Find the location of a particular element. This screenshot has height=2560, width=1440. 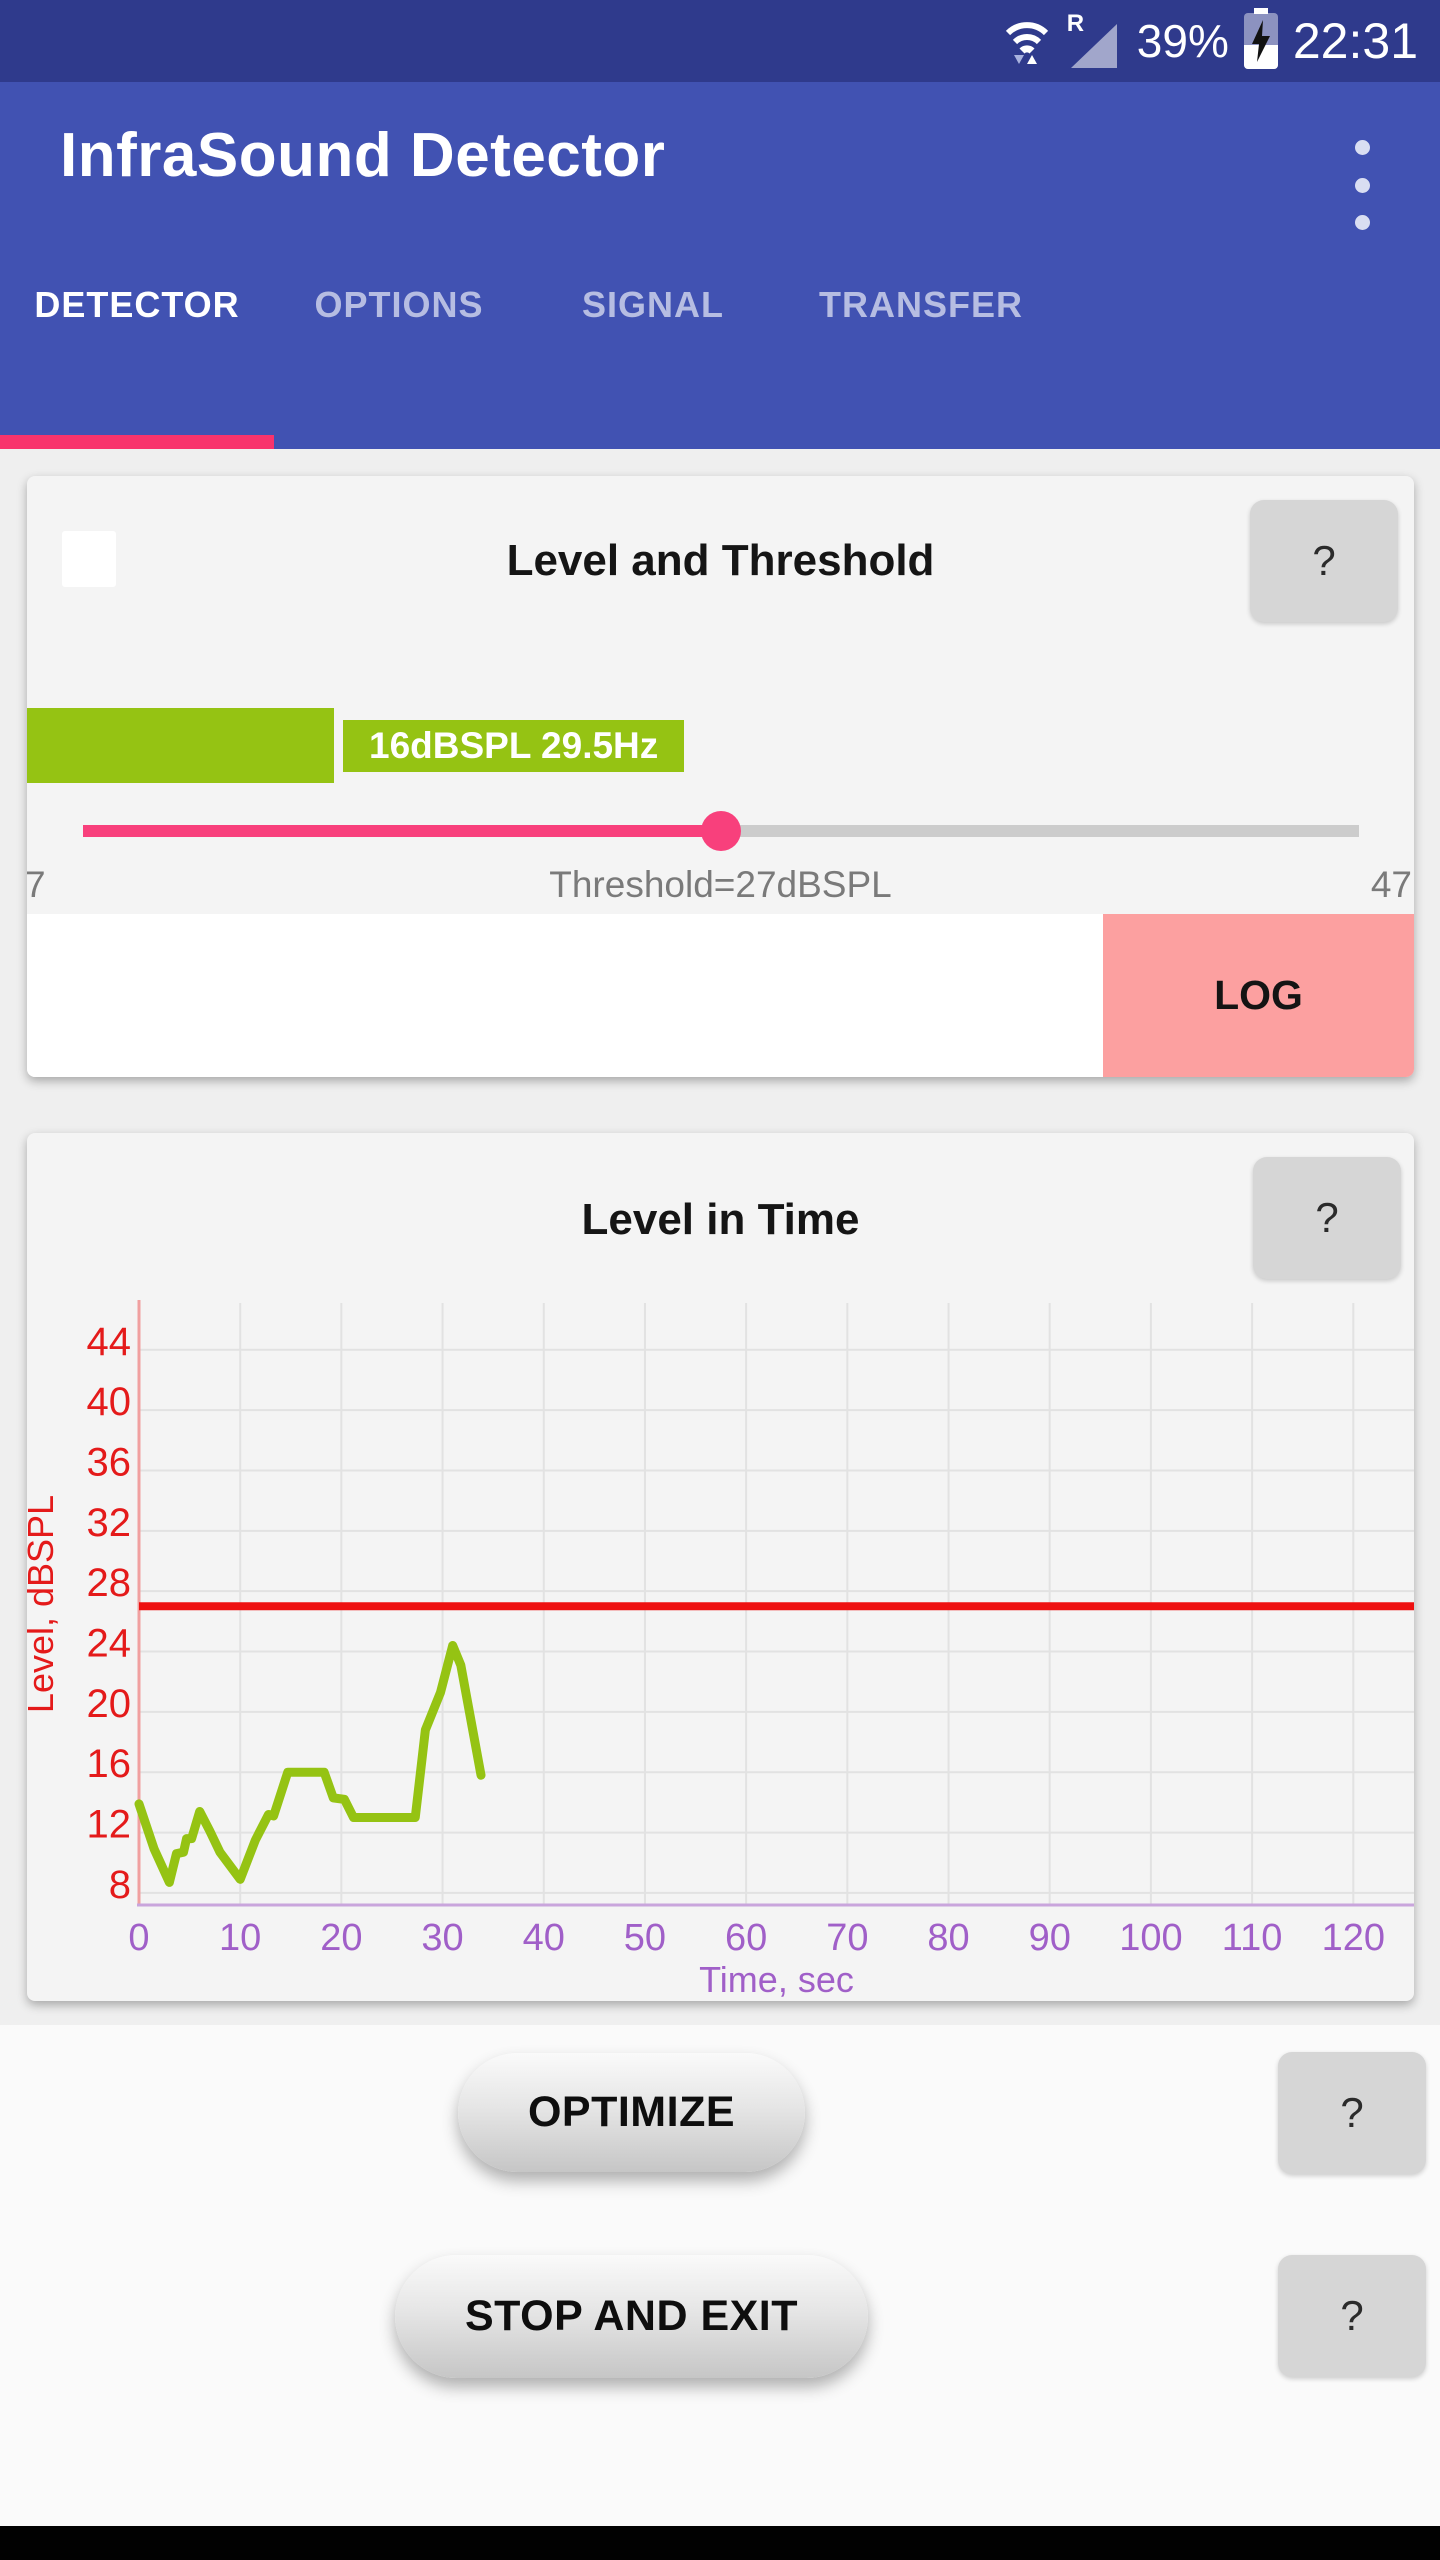

page-title: InfraSound Detector is located at coordinates (363, 155).